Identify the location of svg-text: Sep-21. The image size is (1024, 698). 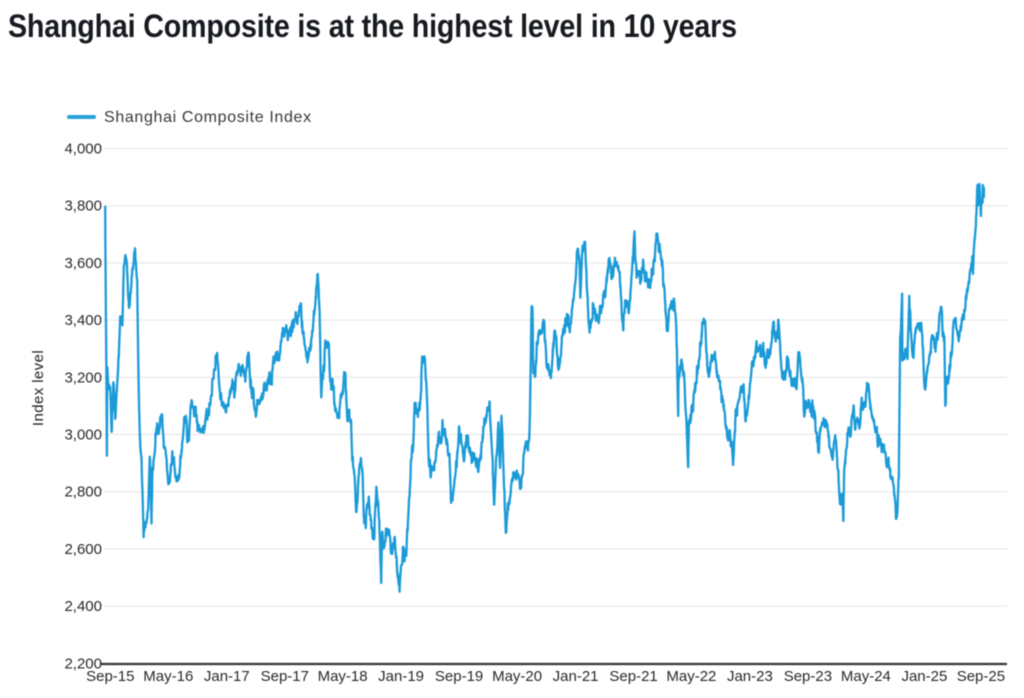
(633, 676).